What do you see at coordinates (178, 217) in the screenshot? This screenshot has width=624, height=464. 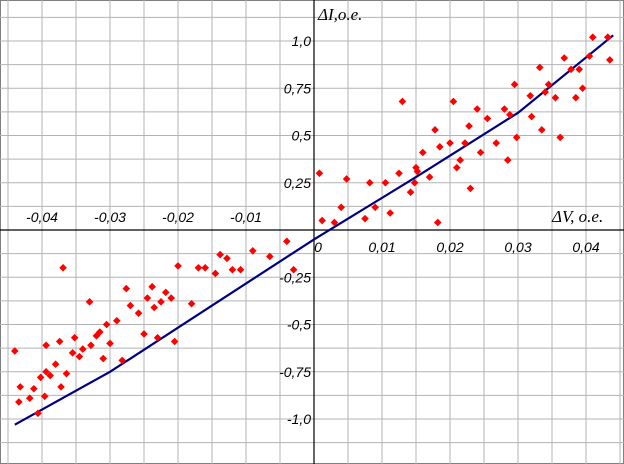 I see `x-tick-label: -0,02` at bounding box center [178, 217].